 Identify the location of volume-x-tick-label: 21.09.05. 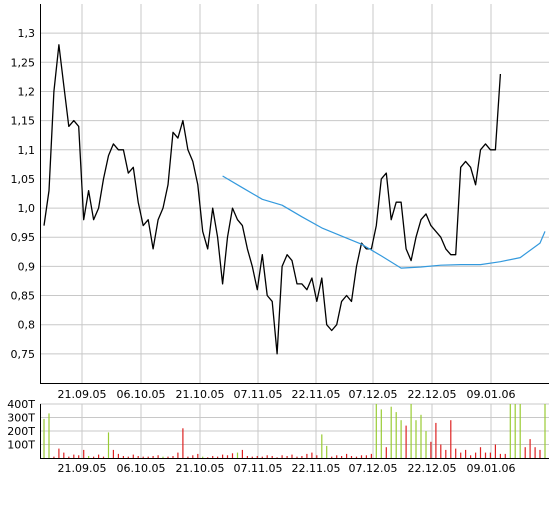
(82, 468).